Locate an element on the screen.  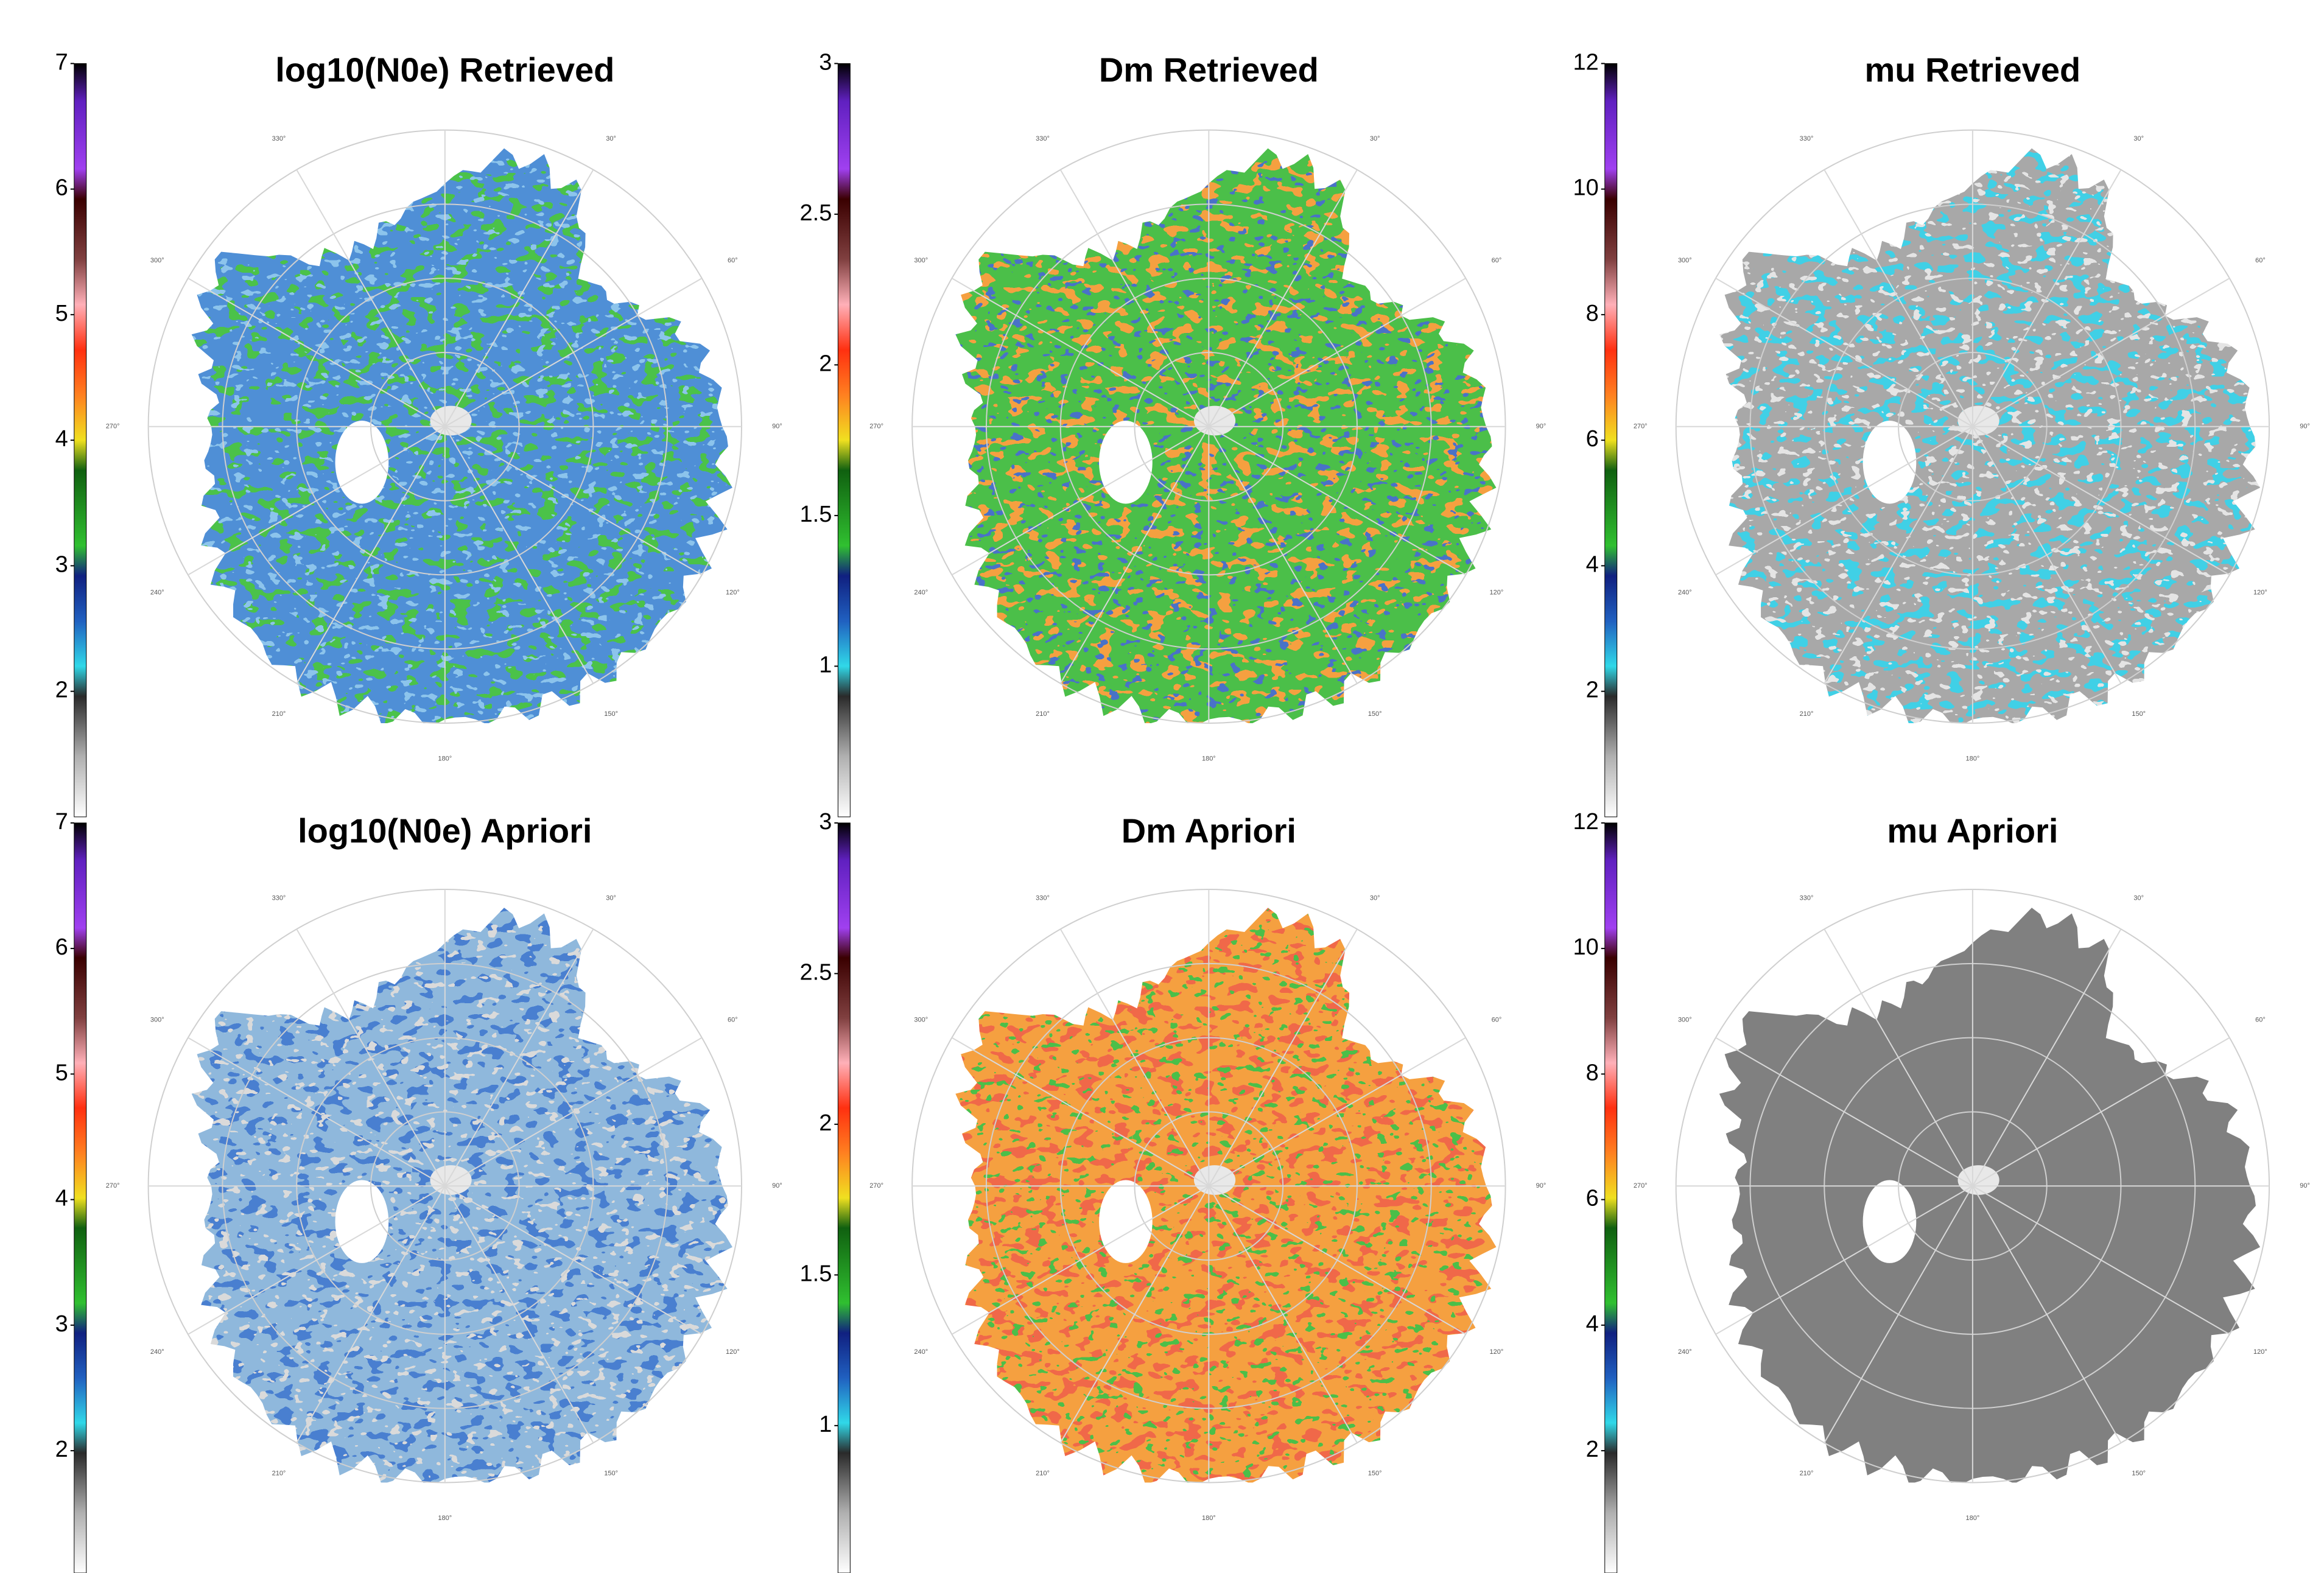
azimuth-label: 120° is located at coordinates (1497, 593).